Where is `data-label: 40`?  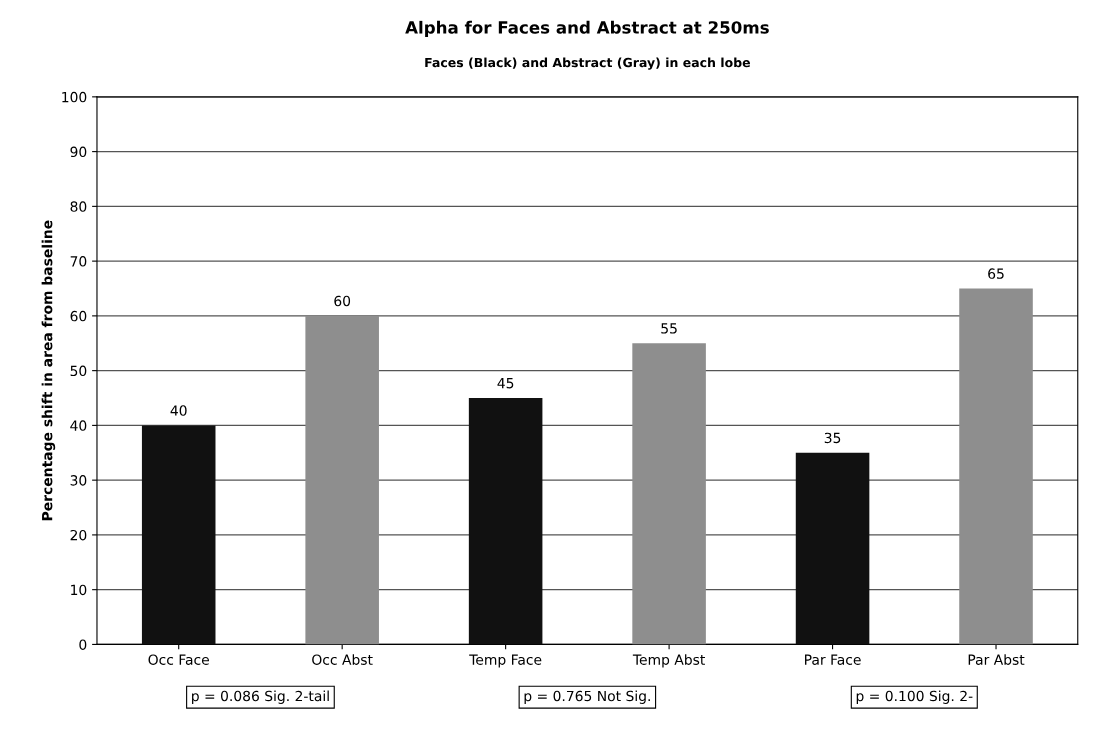 data-label: 40 is located at coordinates (178, 410).